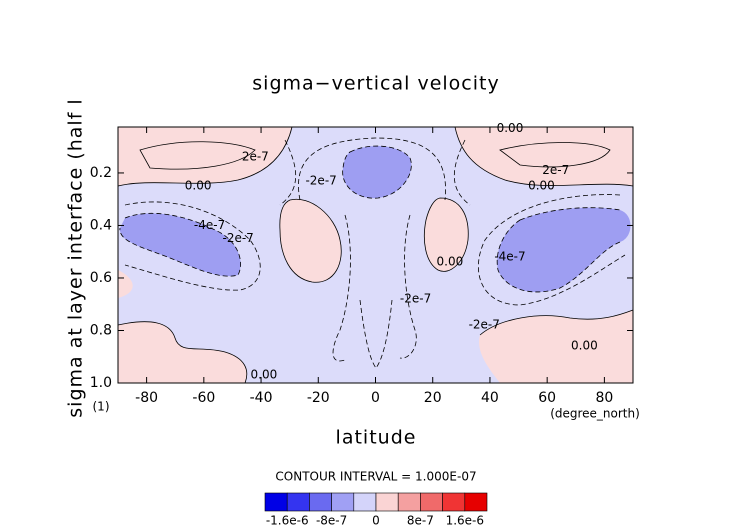 The image size is (752, 532). Describe the element at coordinates (318, 398) in the screenshot. I see `x-tick-label: -20` at that location.